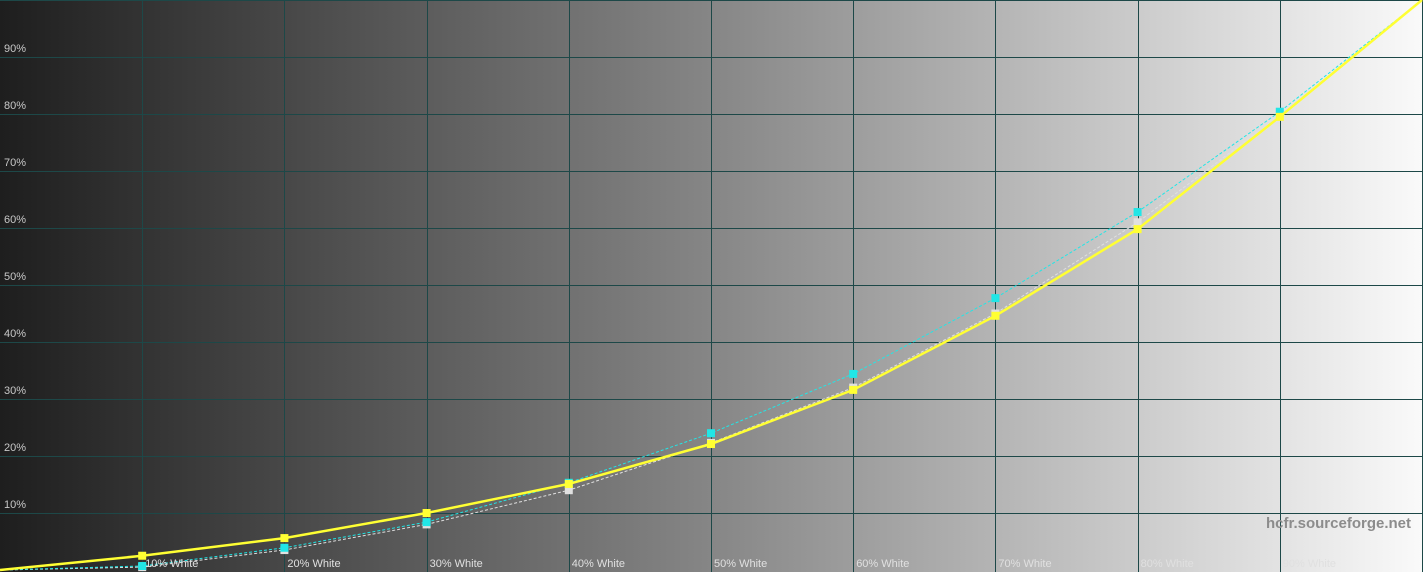 The height and width of the screenshot is (572, 1423). I want to click on y-tick-label: 30%, so click(15, 391).